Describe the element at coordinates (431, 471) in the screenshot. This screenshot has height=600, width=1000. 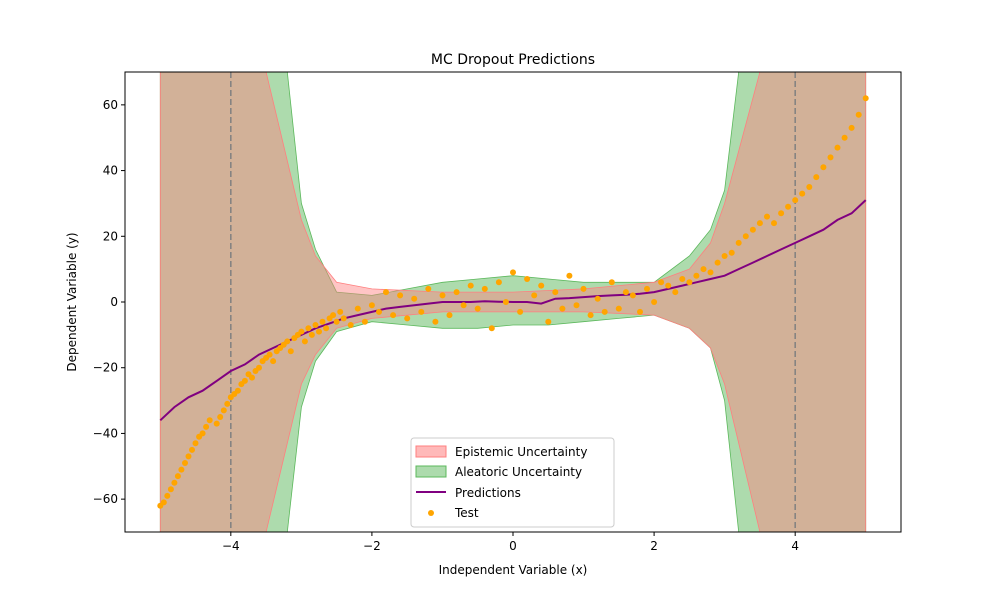
I see `legend-swatch-aleatoric` at that location.